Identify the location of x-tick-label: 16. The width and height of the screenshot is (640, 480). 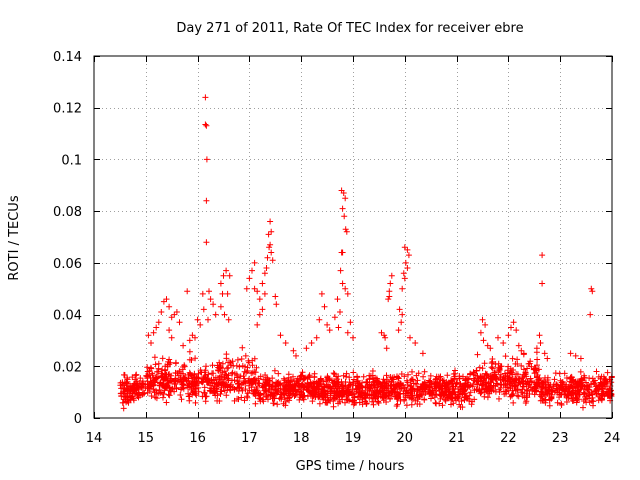
(197, 438).